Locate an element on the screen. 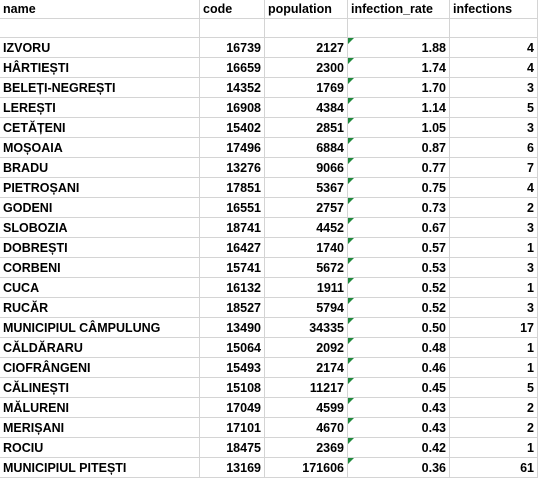 The image size is (540, 479). value-cell: 18475 is located at coordinates (232, 448).